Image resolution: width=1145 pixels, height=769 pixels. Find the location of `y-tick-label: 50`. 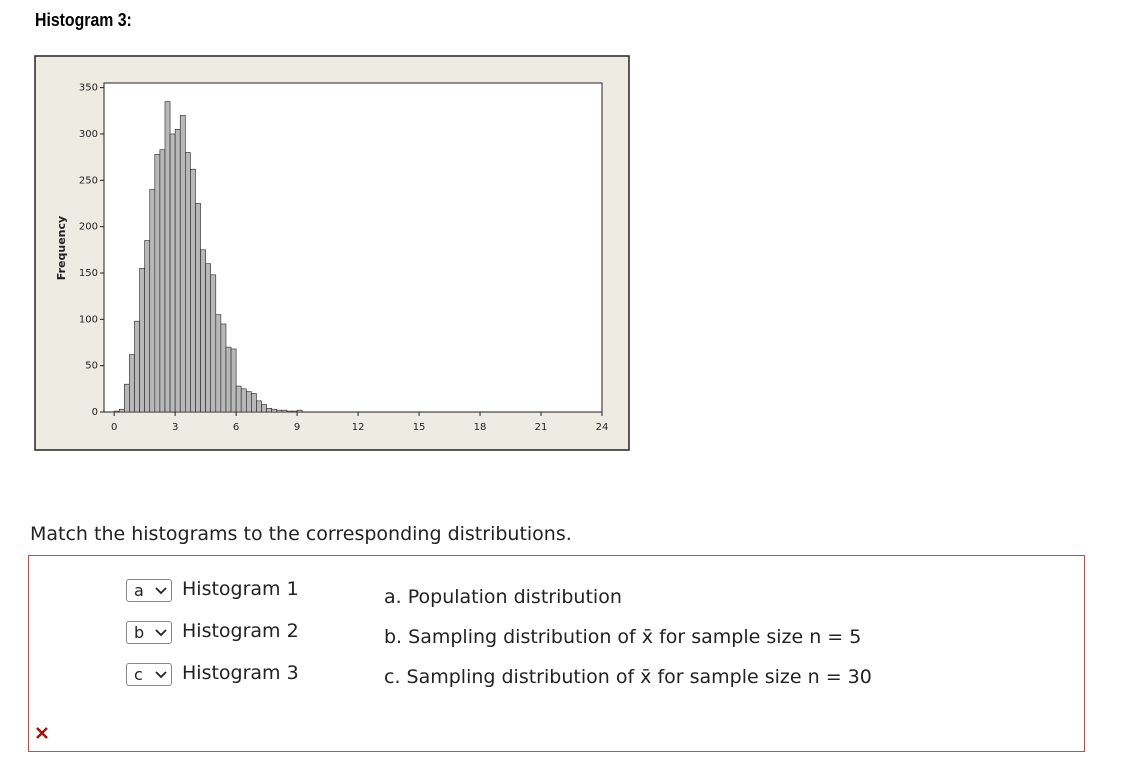

y-tick-label: 50 is located at coordinates (91, 366).